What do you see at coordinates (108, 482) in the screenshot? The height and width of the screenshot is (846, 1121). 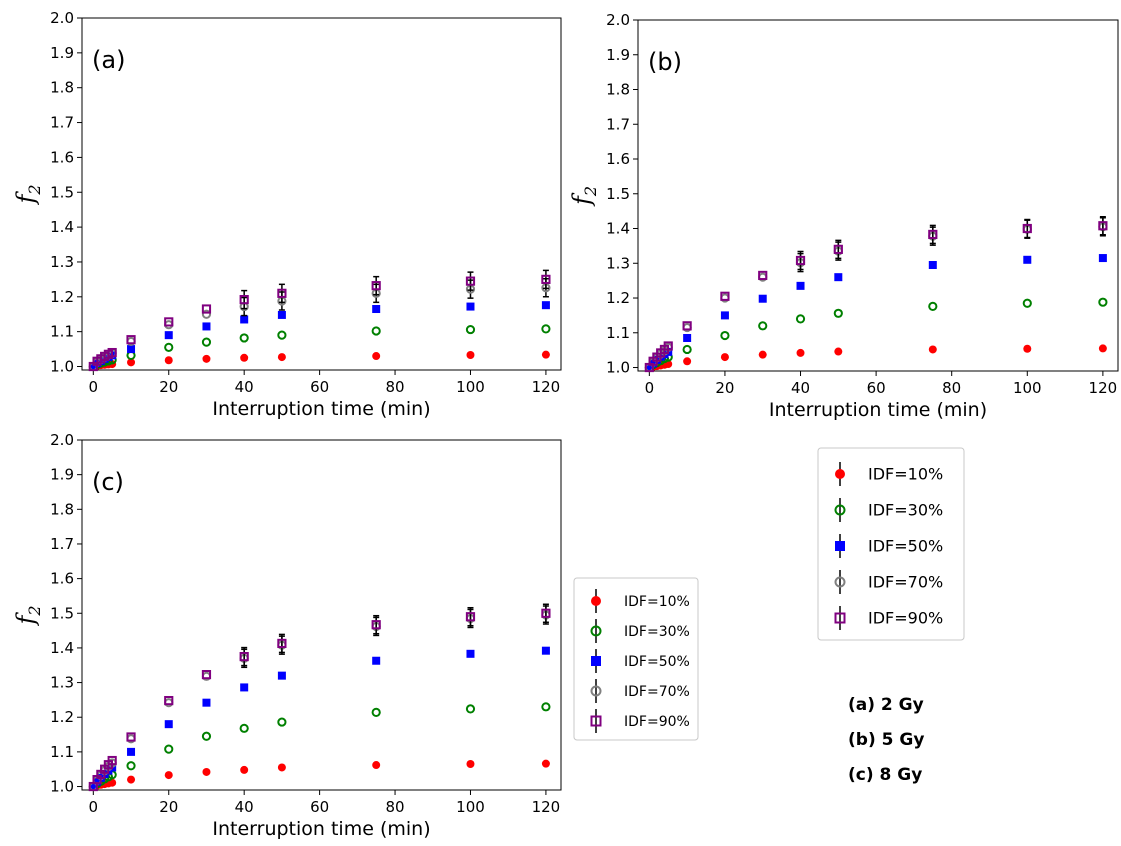 I see `panel-label: (c)` at bounding box center [108, 482].